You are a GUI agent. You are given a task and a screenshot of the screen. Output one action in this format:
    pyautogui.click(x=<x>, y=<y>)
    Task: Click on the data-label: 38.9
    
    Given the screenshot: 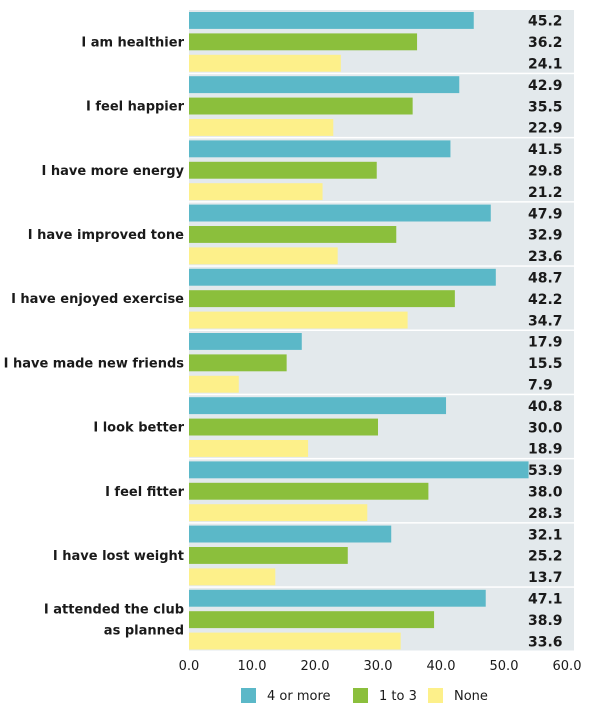 What is the action you would take?
    pyautogui.click(x=545, y=621)
    